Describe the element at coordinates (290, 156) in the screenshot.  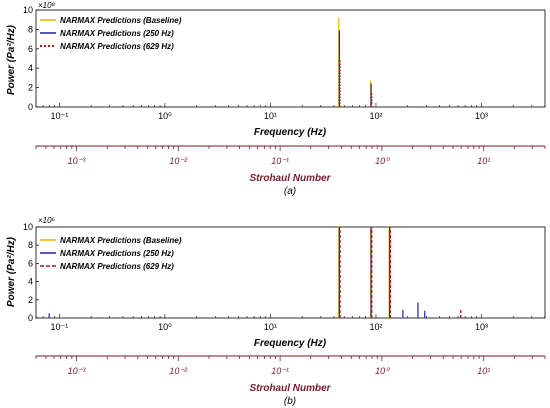
I see `panel-a-strouhal-axis: 10⁻³ 10⁻² 10⁻¹ 10⁰ 10¹` at that location.